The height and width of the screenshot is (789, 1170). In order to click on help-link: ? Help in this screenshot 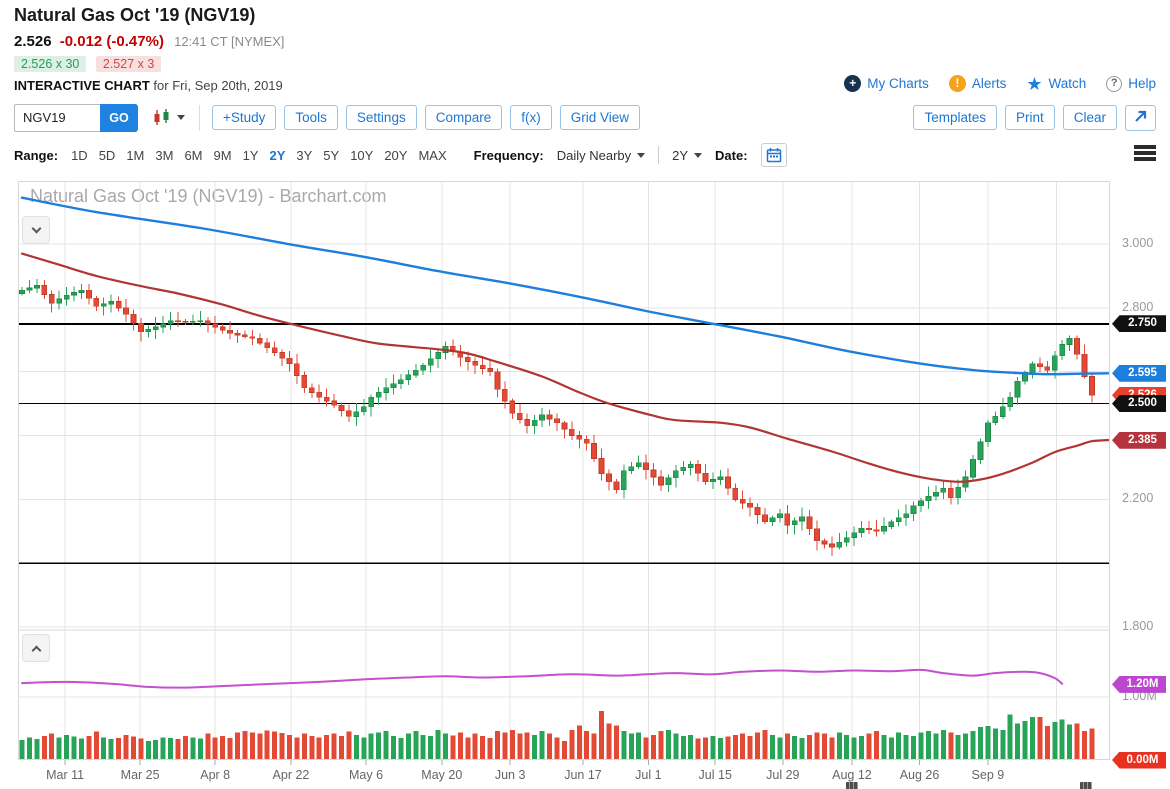, I will do `click(1131, 83)`.